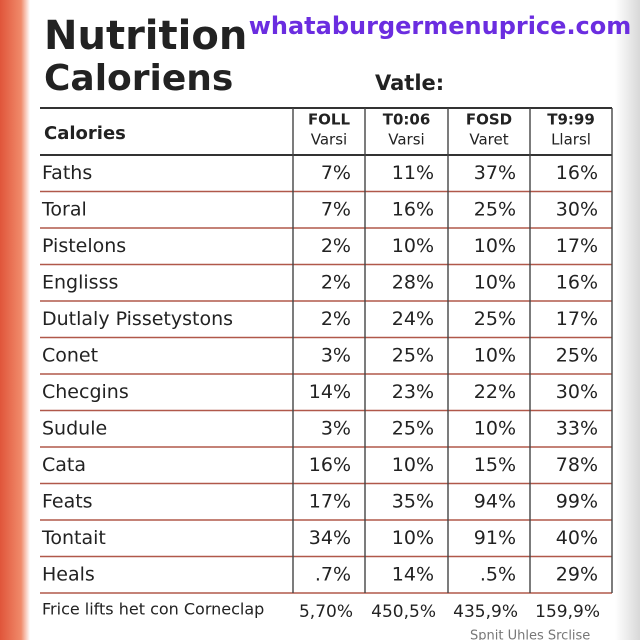  What do you see at coordinates (413, 319) in the screenshot?
I see `cell-value: 24%` at bounding box center [413, 319].